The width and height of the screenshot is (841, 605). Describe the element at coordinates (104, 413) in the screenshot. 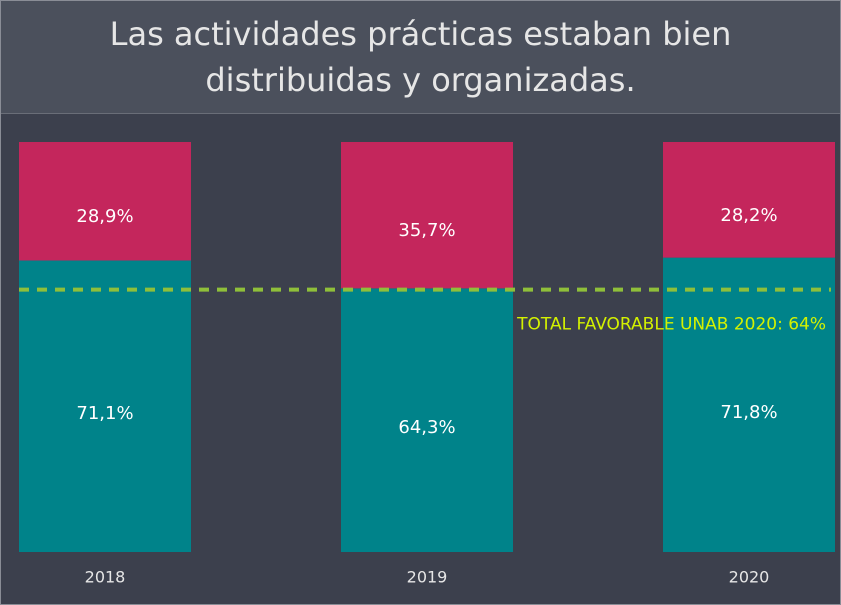

I see `value-label: 71,1%` at that location.